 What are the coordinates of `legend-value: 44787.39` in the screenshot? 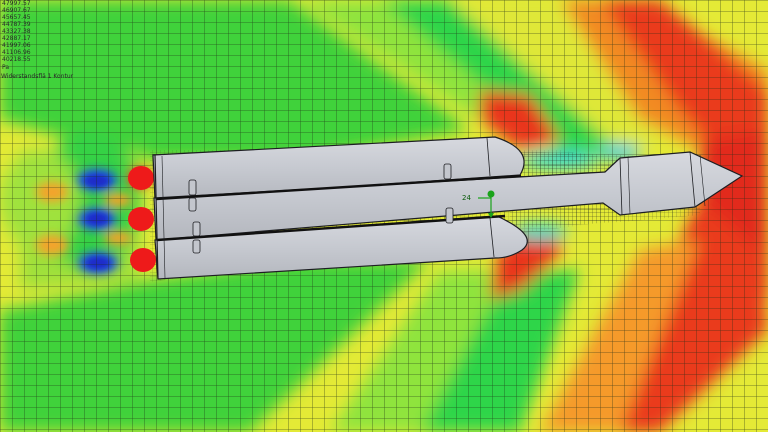 It's located at (16, 24).